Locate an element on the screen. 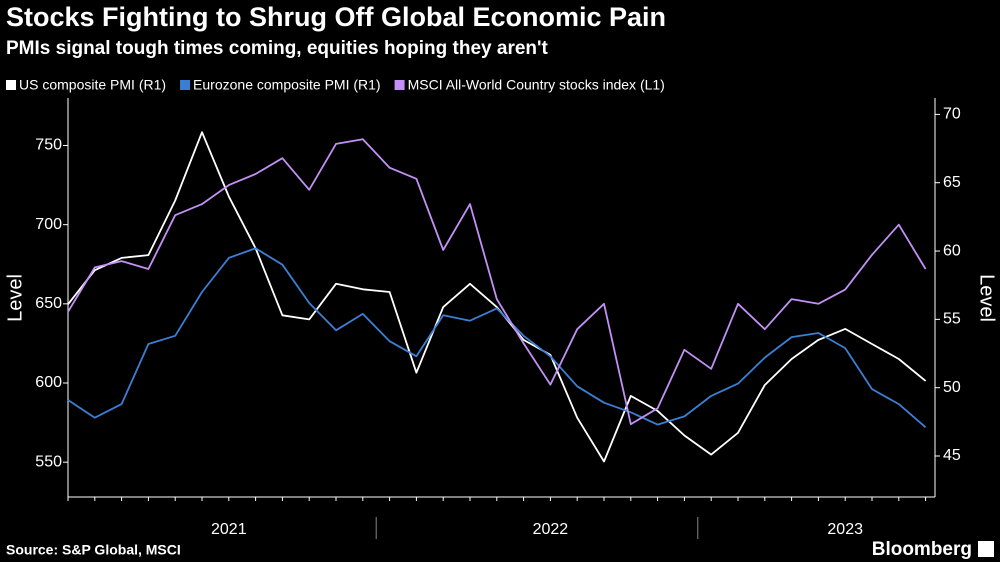  legend-label: Eurozone composite PMI (R1) is located at coordinates (287, 85).